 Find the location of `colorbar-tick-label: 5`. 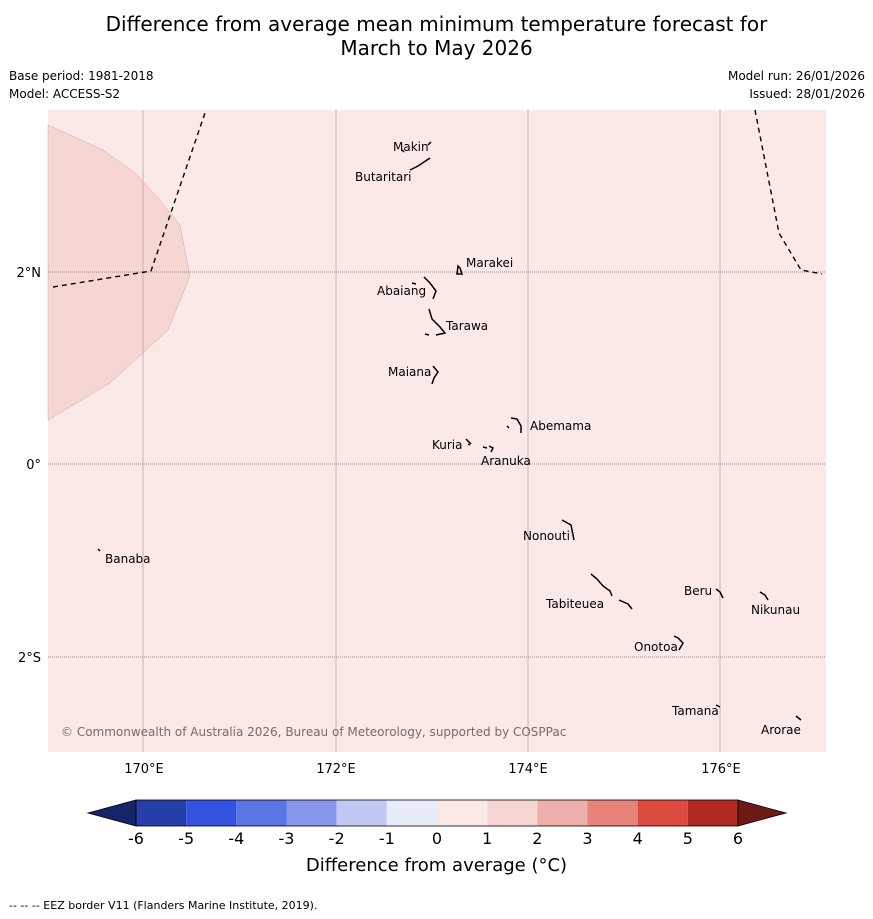

colorbar-tick-label: 5 is located at coordinates (687, 838).